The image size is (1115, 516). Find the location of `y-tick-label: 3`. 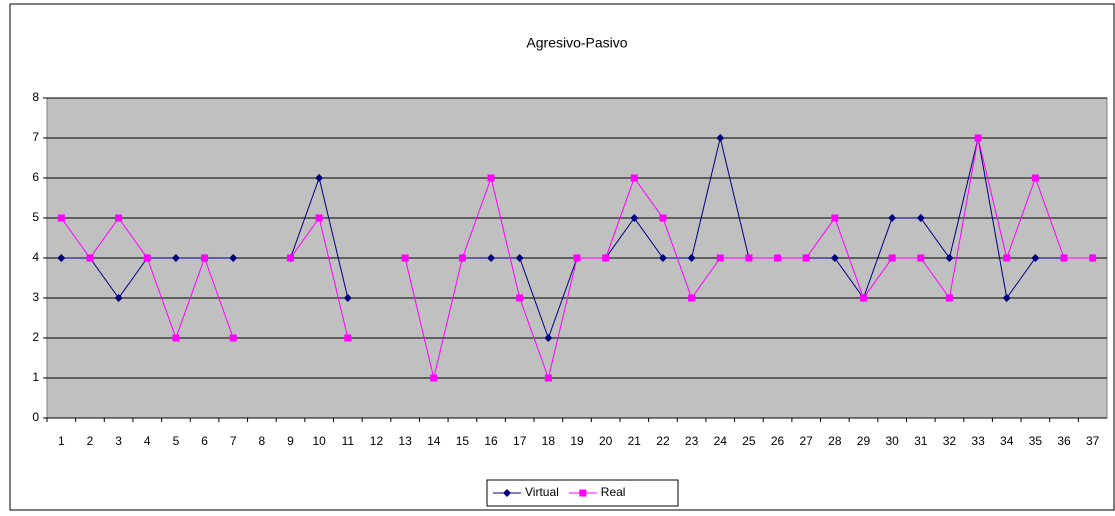

y-tick-label: 3 is located at coordinates (35, 297).